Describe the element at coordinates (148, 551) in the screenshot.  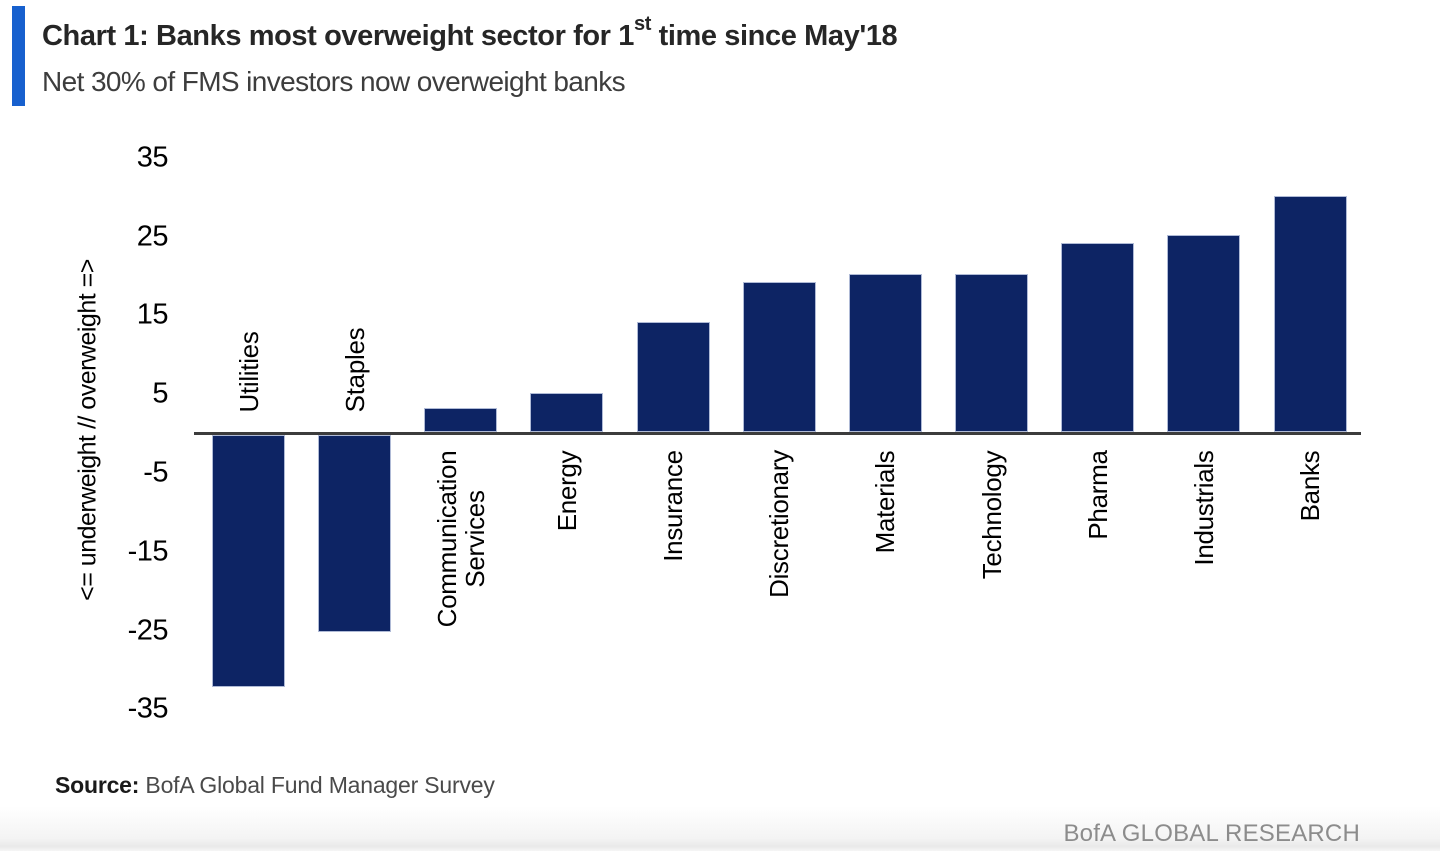
I see `y-tick--15: -15` at that location.